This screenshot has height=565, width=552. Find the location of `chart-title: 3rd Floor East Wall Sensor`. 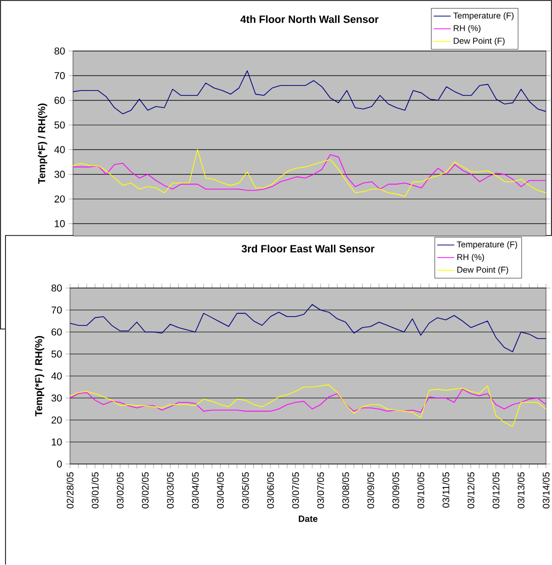

chart-title: 3rd Floor East Wall Sensor is located at coordinates (308, 248).